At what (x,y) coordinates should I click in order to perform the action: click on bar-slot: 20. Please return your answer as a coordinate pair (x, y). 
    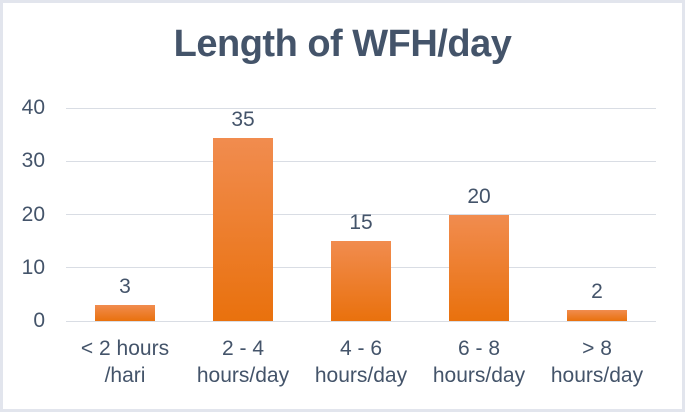
    Looking at the image, I should click on (479, 214).